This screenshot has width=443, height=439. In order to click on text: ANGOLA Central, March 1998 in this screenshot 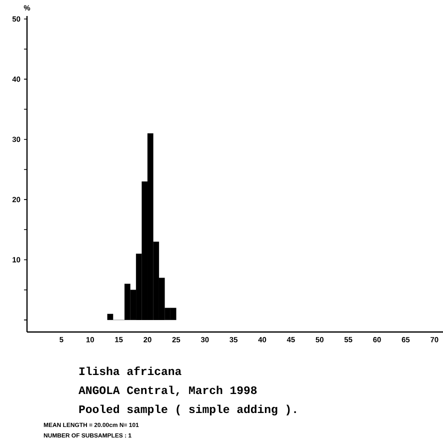, I will do `click(167, 391)`.